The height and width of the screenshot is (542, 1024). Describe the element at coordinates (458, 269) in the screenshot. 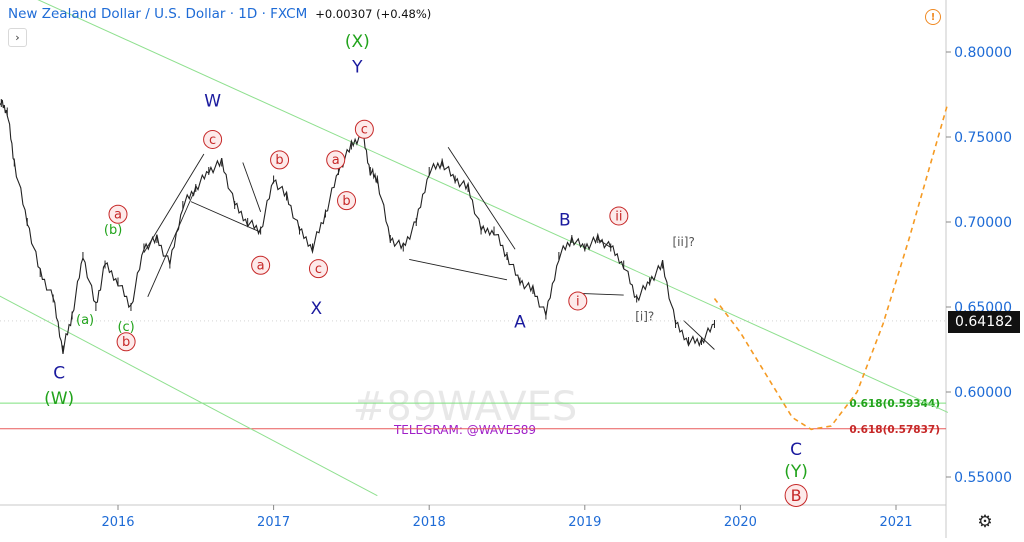

I see `trend-line-base-xa` at that location.